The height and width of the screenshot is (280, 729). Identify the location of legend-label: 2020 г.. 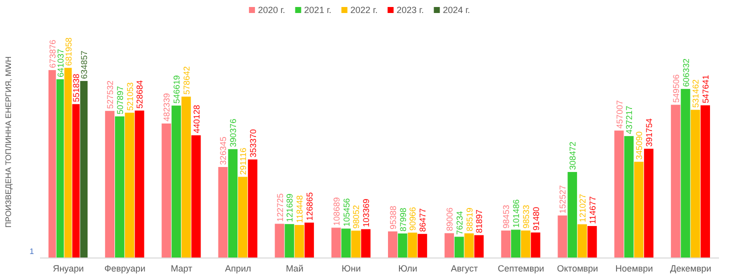
(272, 10).